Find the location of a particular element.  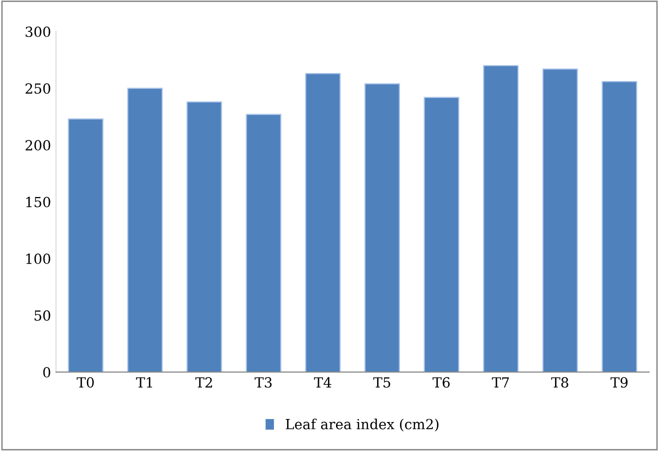

x-tick-label: T6 is located at coordinates (441, 382).